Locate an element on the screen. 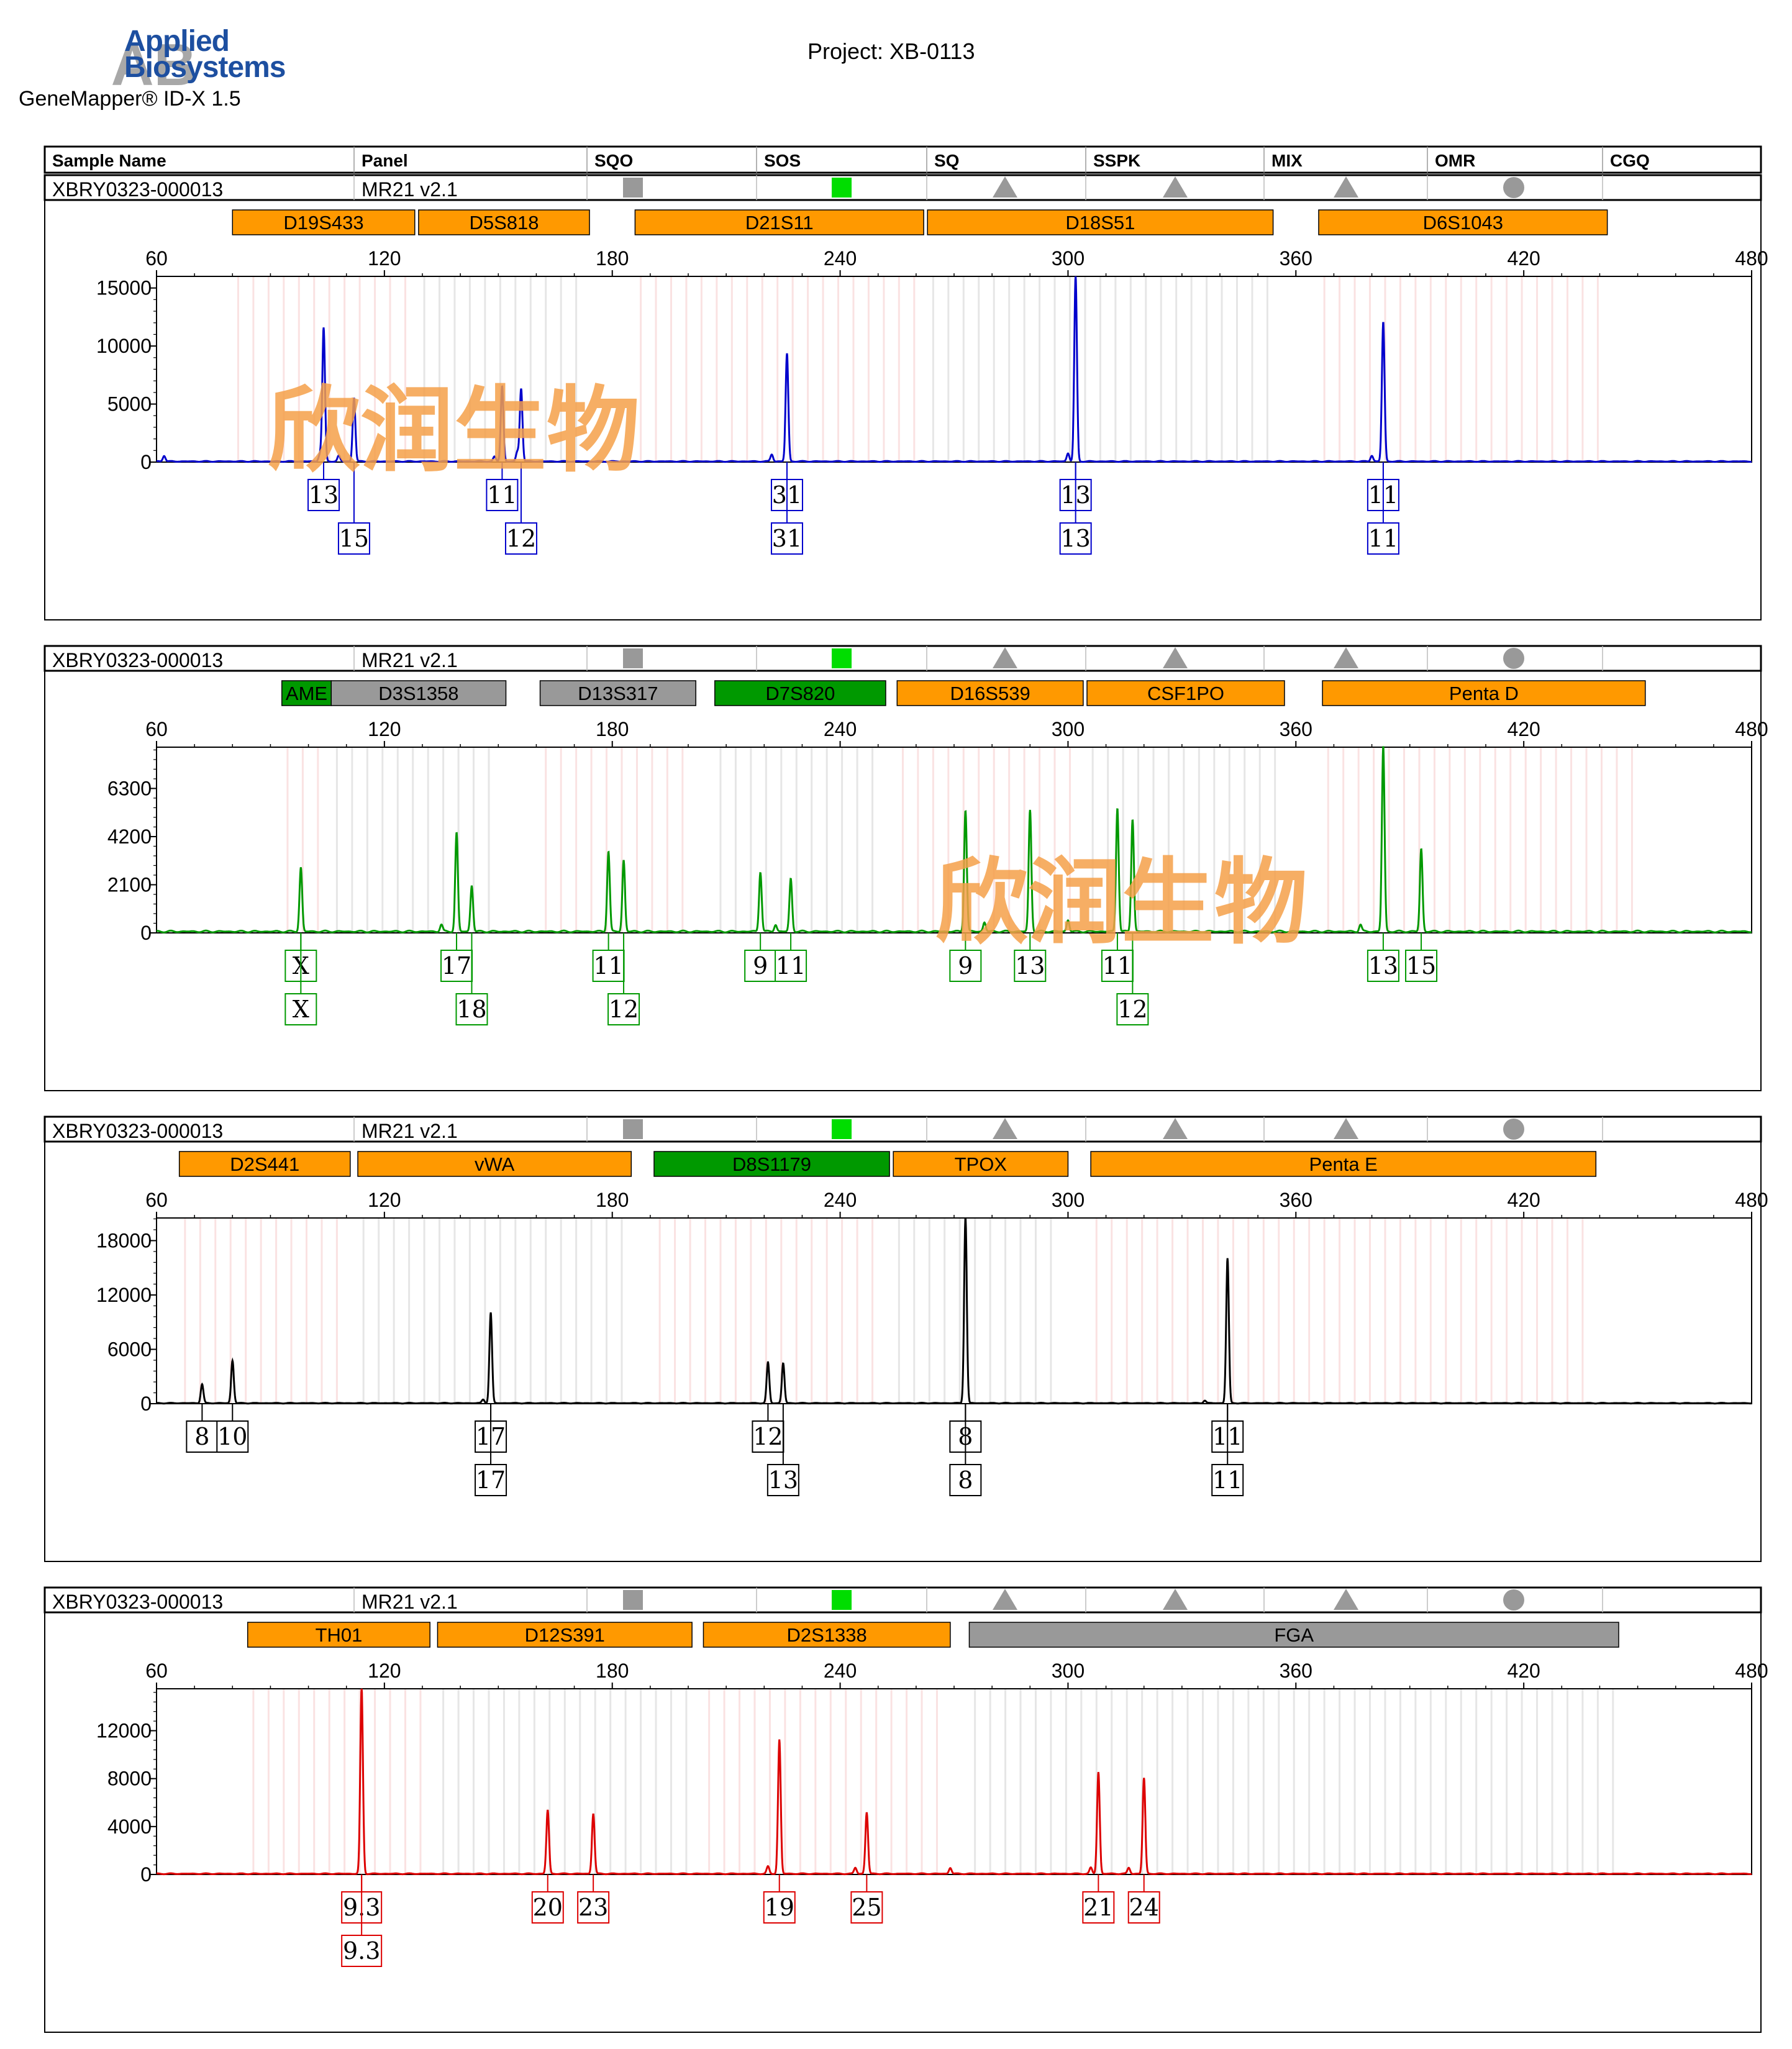 The image size is (1792, 2049). marker-d21s11 is located at coordinates (779, 222).